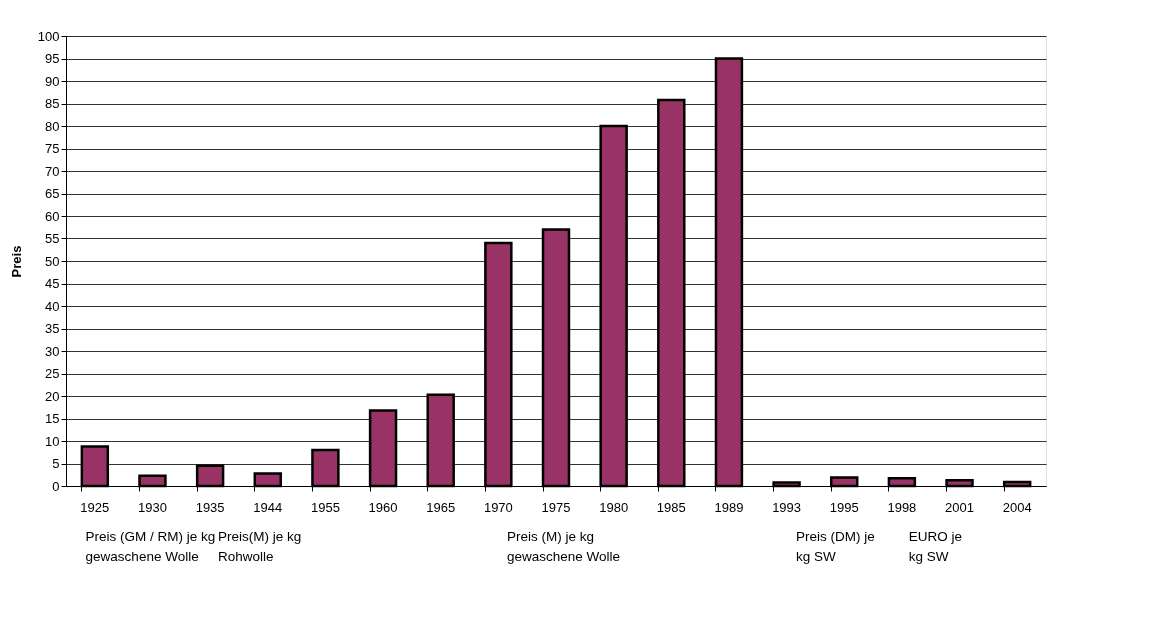 This screenshot has height=640, width=1149. What do you see at coordinates (52, 126) in the screenshot?
I see `y-tick-label: 80` at bounding box center [52, 126].